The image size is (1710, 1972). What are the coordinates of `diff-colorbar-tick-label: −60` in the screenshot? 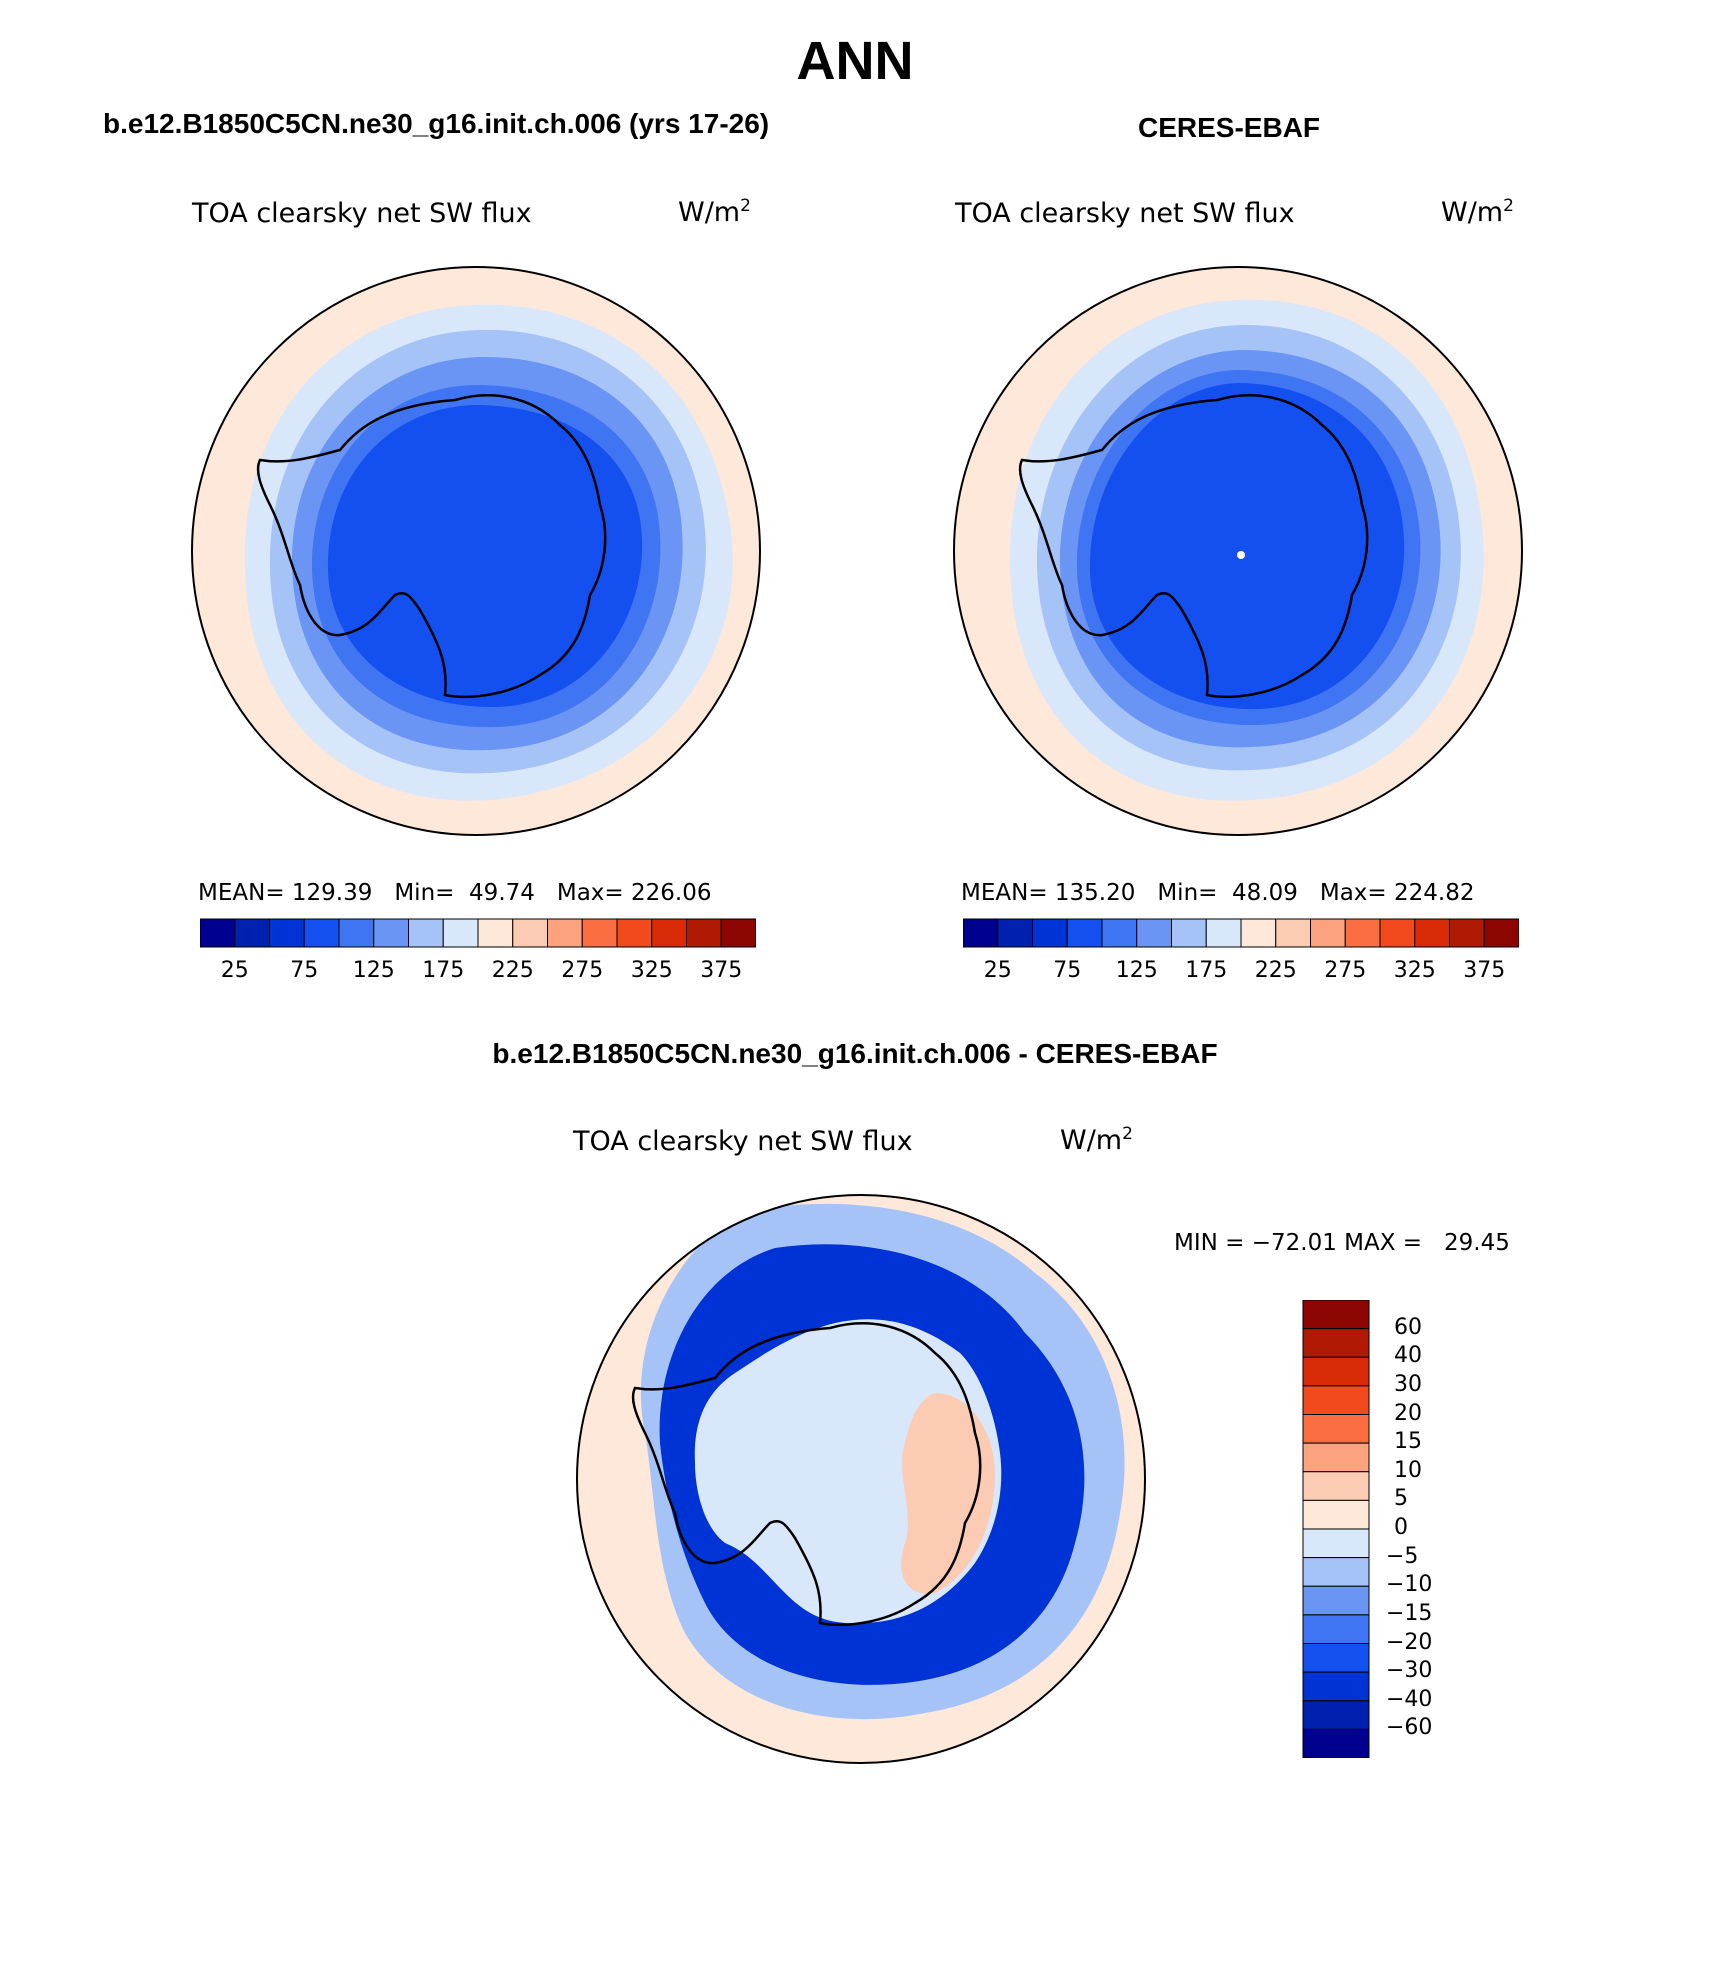 It's located at (1409, 1728).